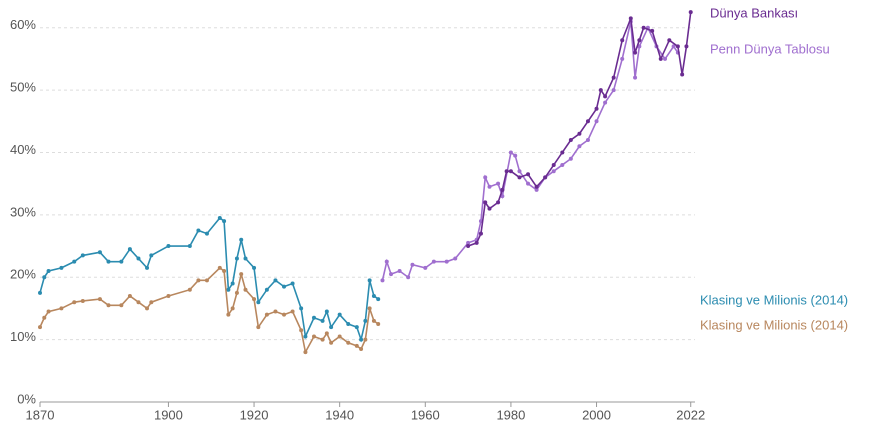 This screenshot has height=436, width=875. I want to click on x-tick-label: 2000, so click(596, 414).